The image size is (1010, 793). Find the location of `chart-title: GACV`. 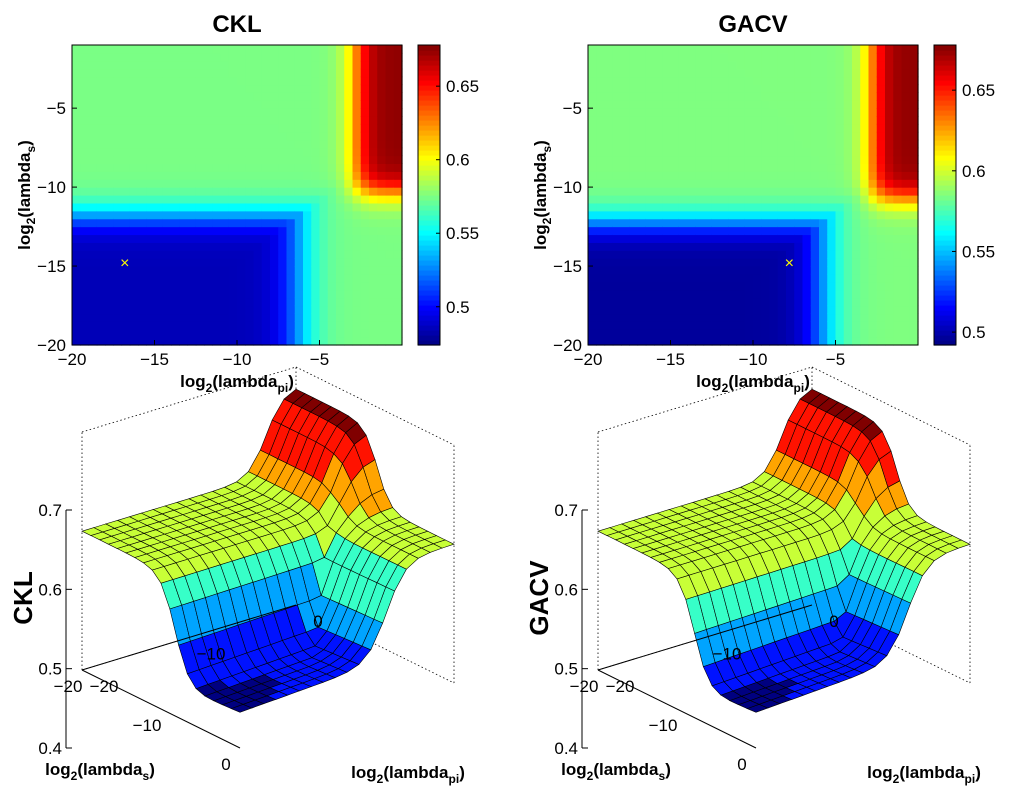

chart-title: GACV is located at coordinates (752, 24).